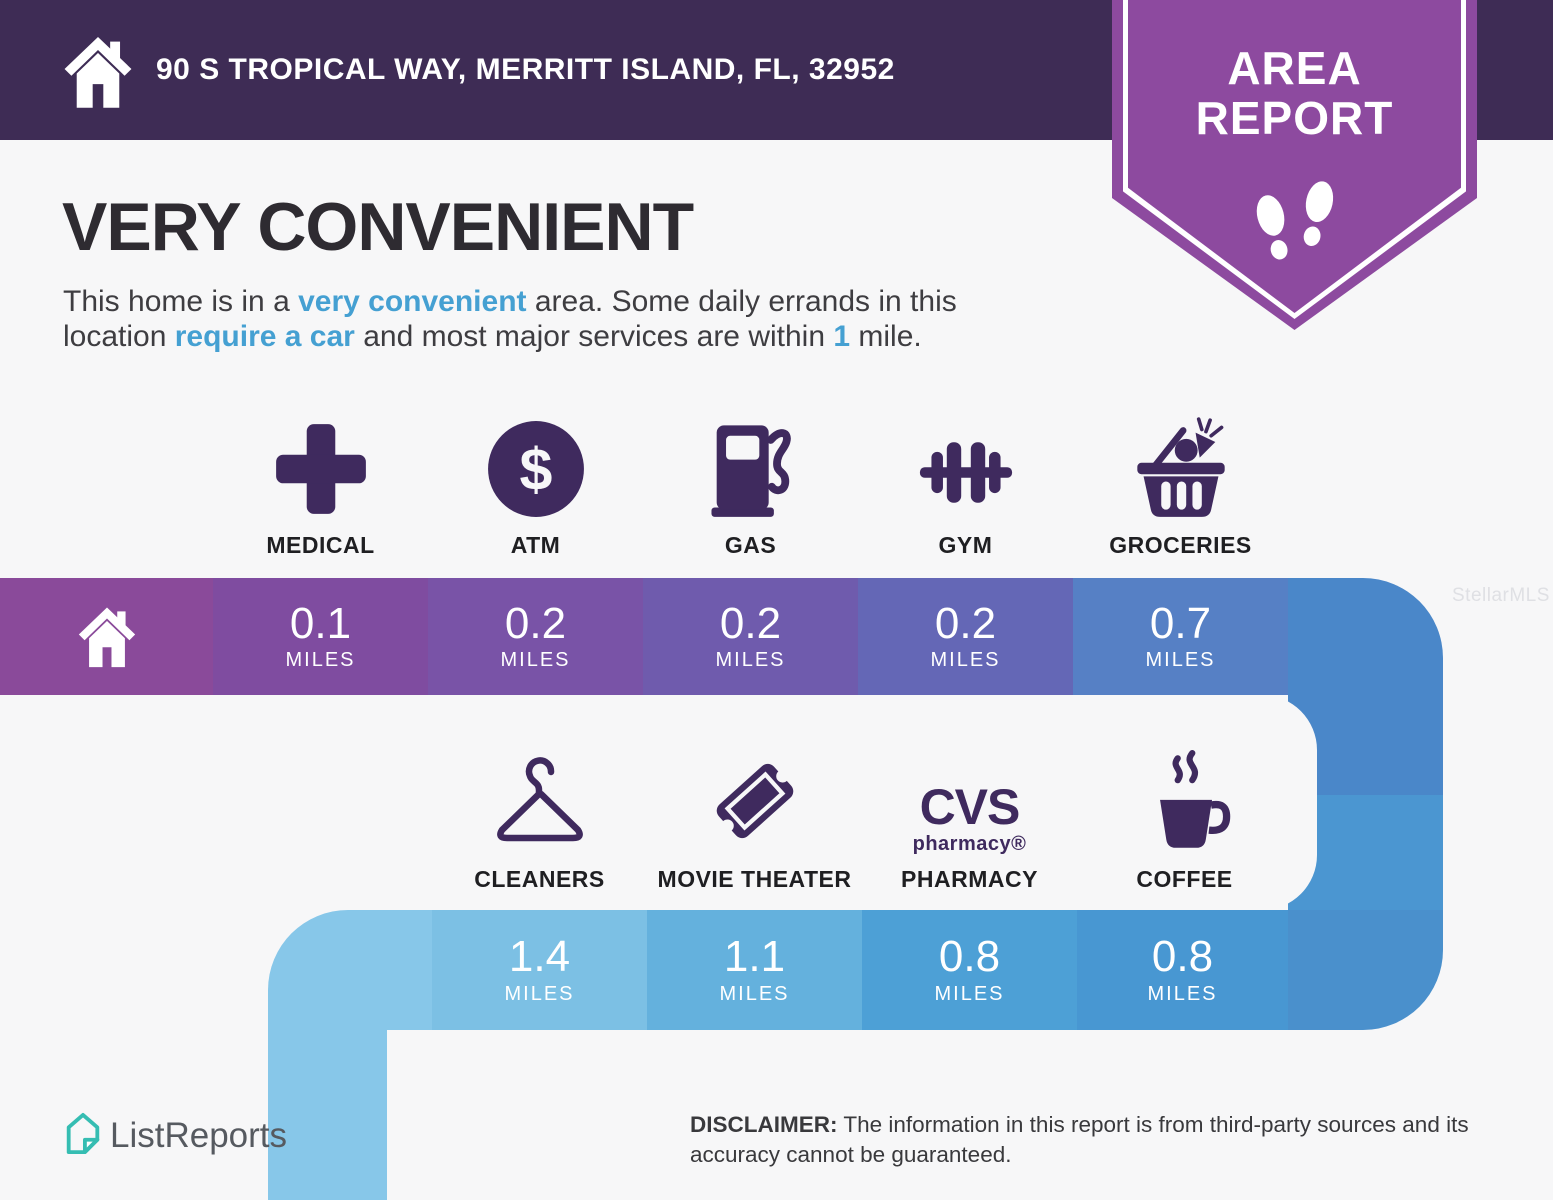  Describe the element at coordinates (1294, 117) in the screenshot. I see `badge-title-line2: REPORT` at that location.